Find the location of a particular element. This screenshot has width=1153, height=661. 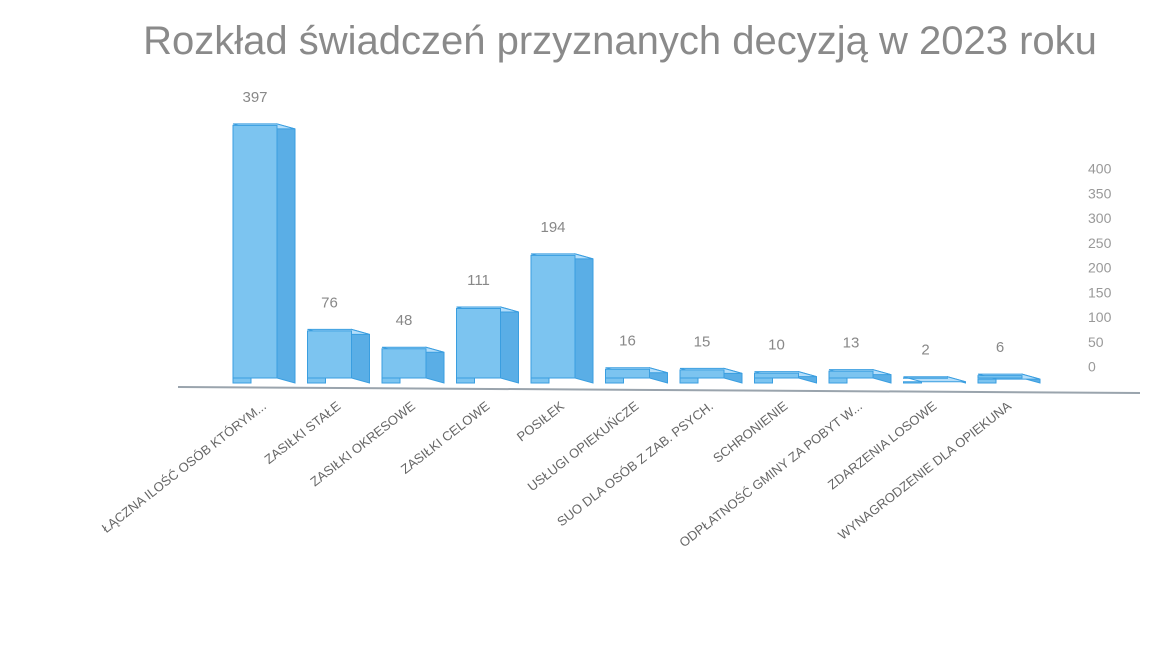

y-tick-label: 200 is located at coordinates (1100, 268).